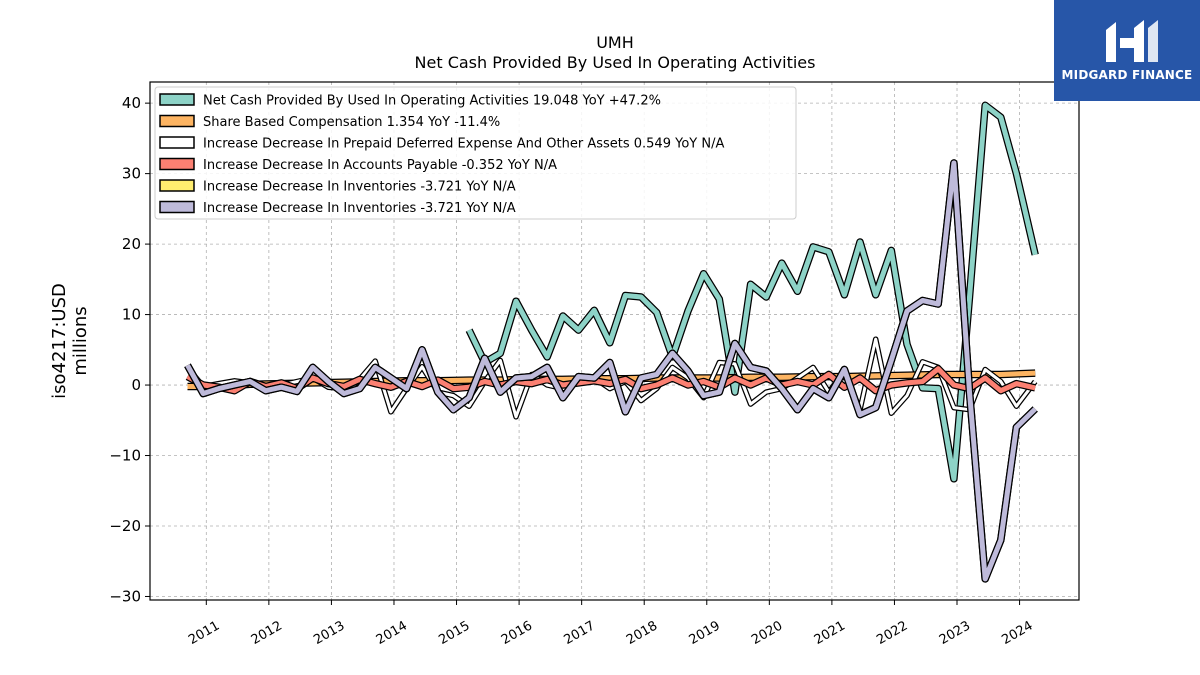 The image size is (1200, 675). I want to click on y-tick-label: 0, so click(136, 385).